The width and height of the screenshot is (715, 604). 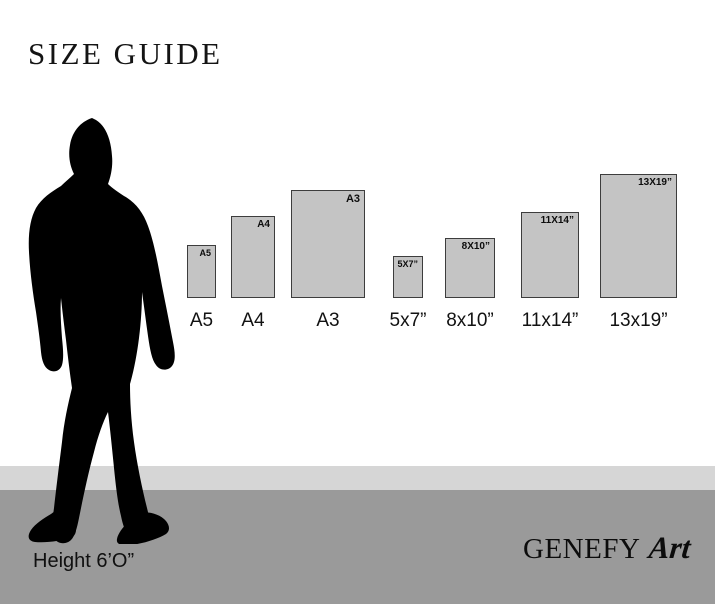 I want to click on frame-inner-label-8x10: 8X10”, so click(x=475, y=246).